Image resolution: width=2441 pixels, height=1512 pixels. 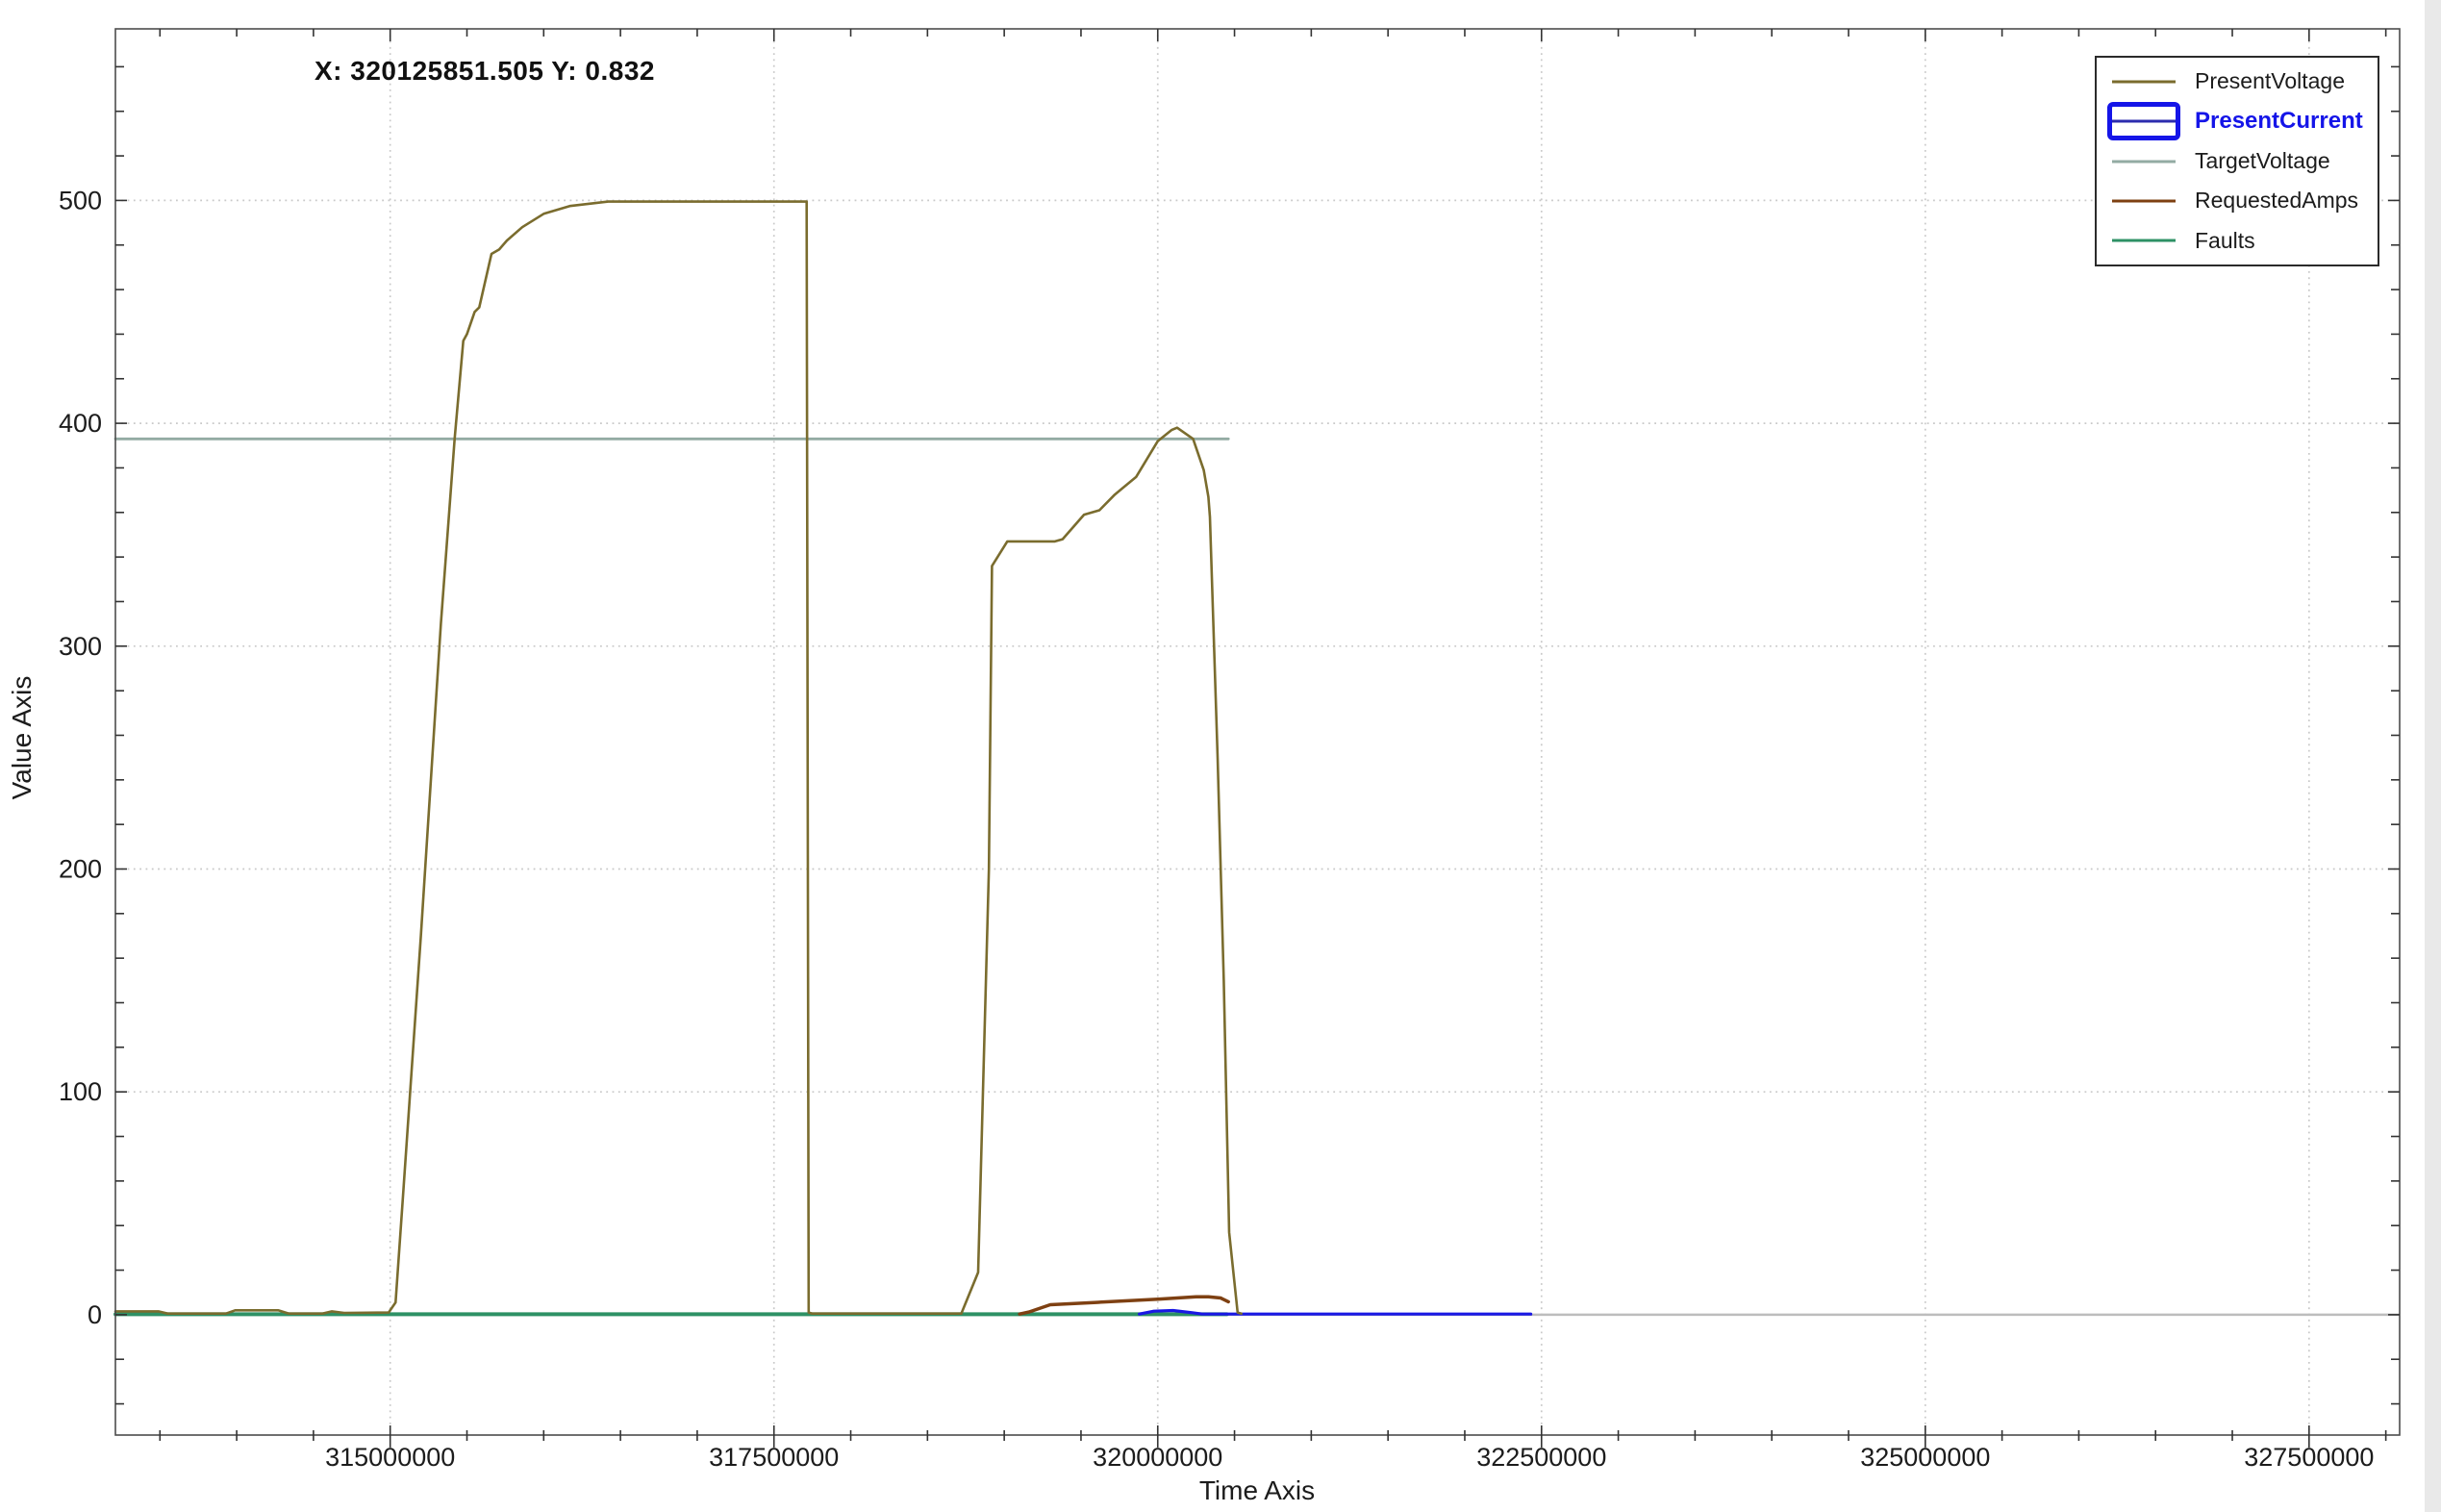 I want to click on legend-label-presentvoltage: PresentVoltage, so click(x=2270, y=81).